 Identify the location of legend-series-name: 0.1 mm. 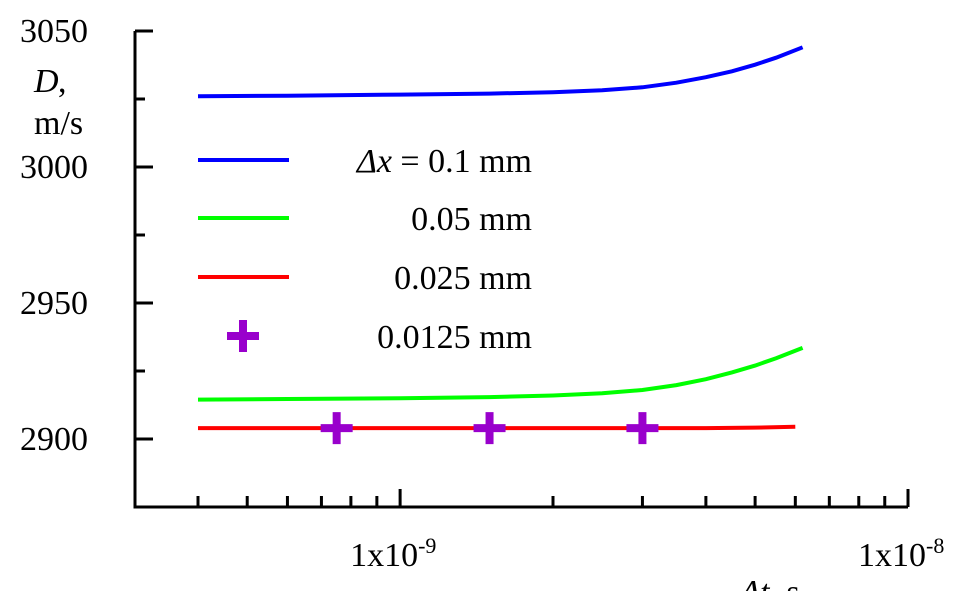
(480, 161).